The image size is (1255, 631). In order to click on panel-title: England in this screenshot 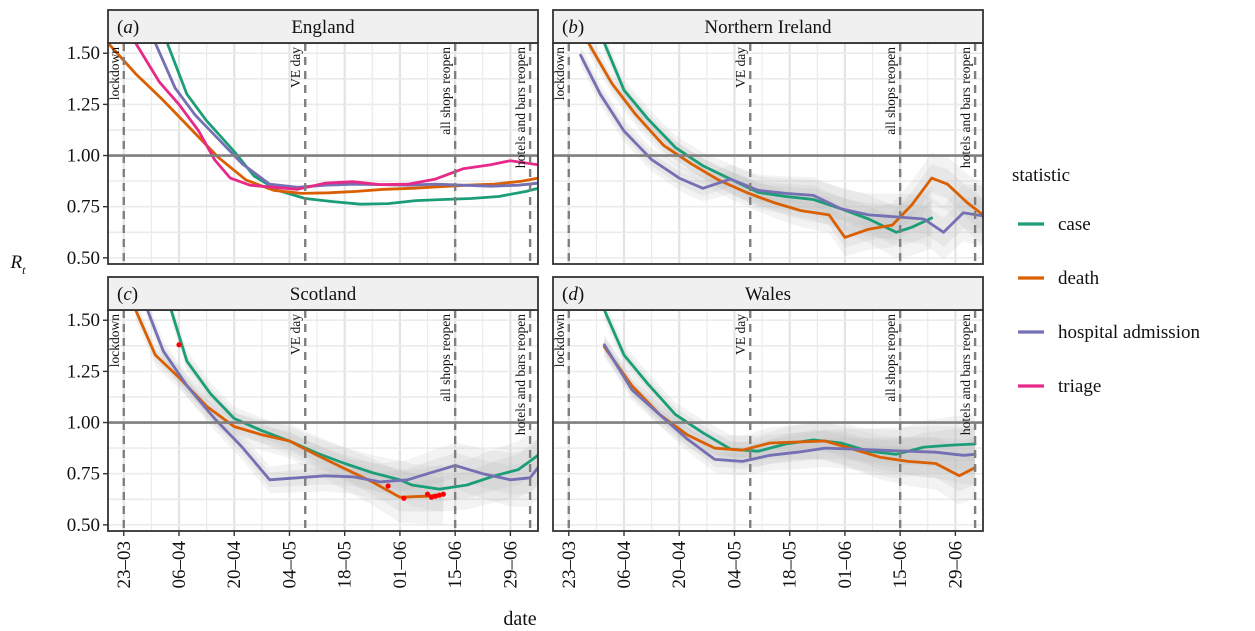, I will do `click(323, 27)`.